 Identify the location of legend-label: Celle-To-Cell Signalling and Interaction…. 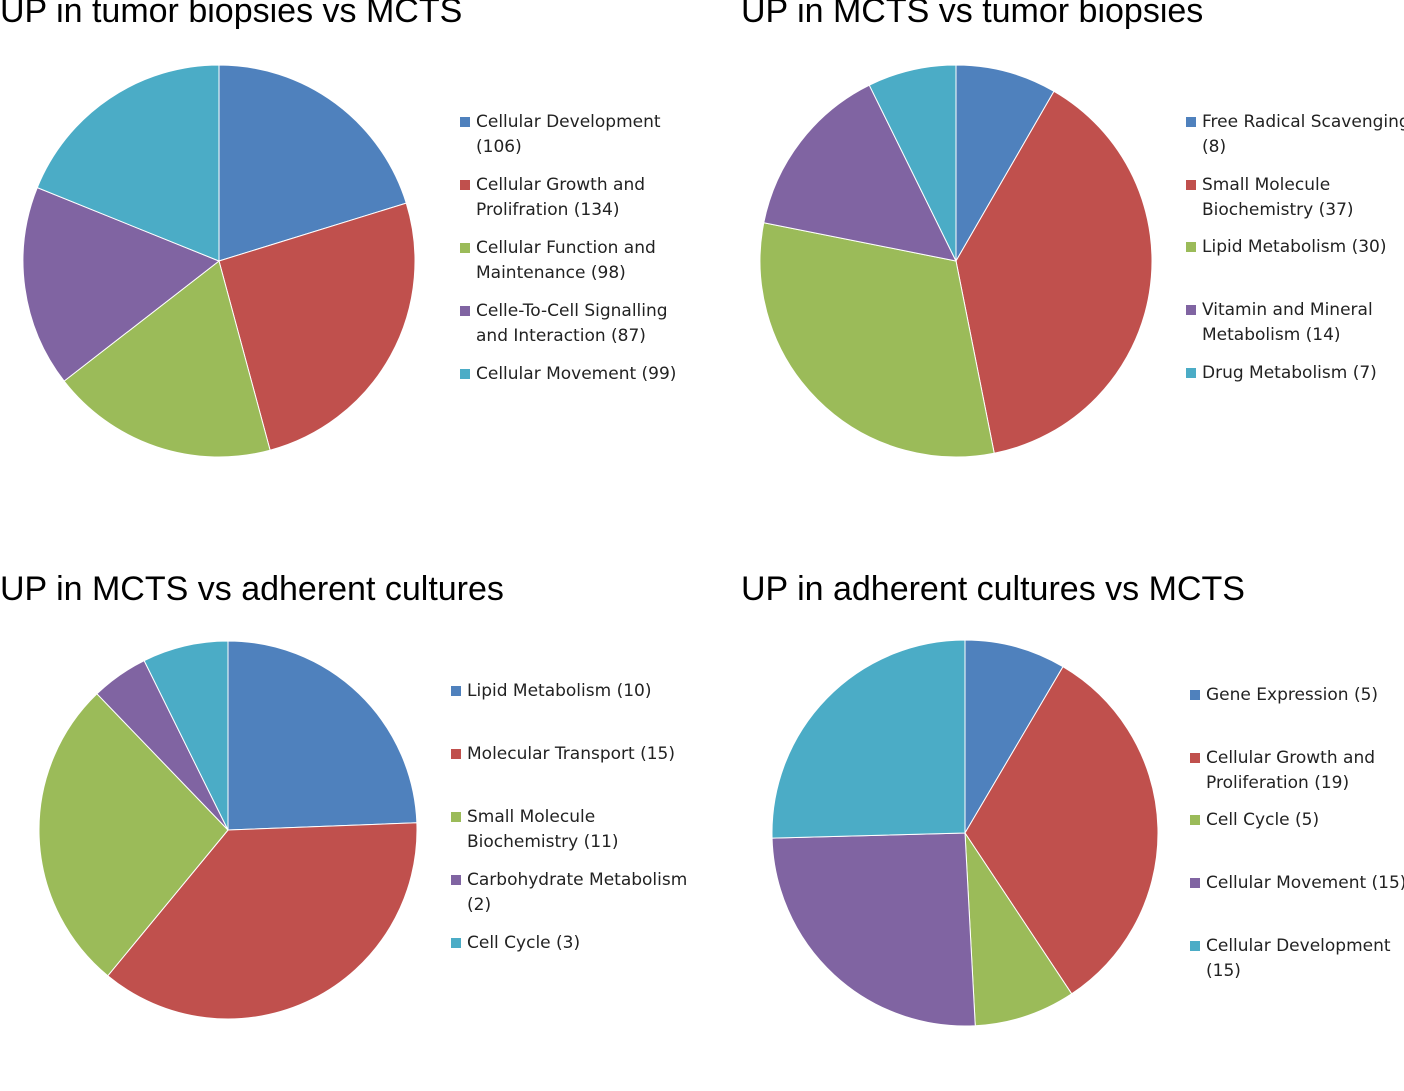
(572, 323).